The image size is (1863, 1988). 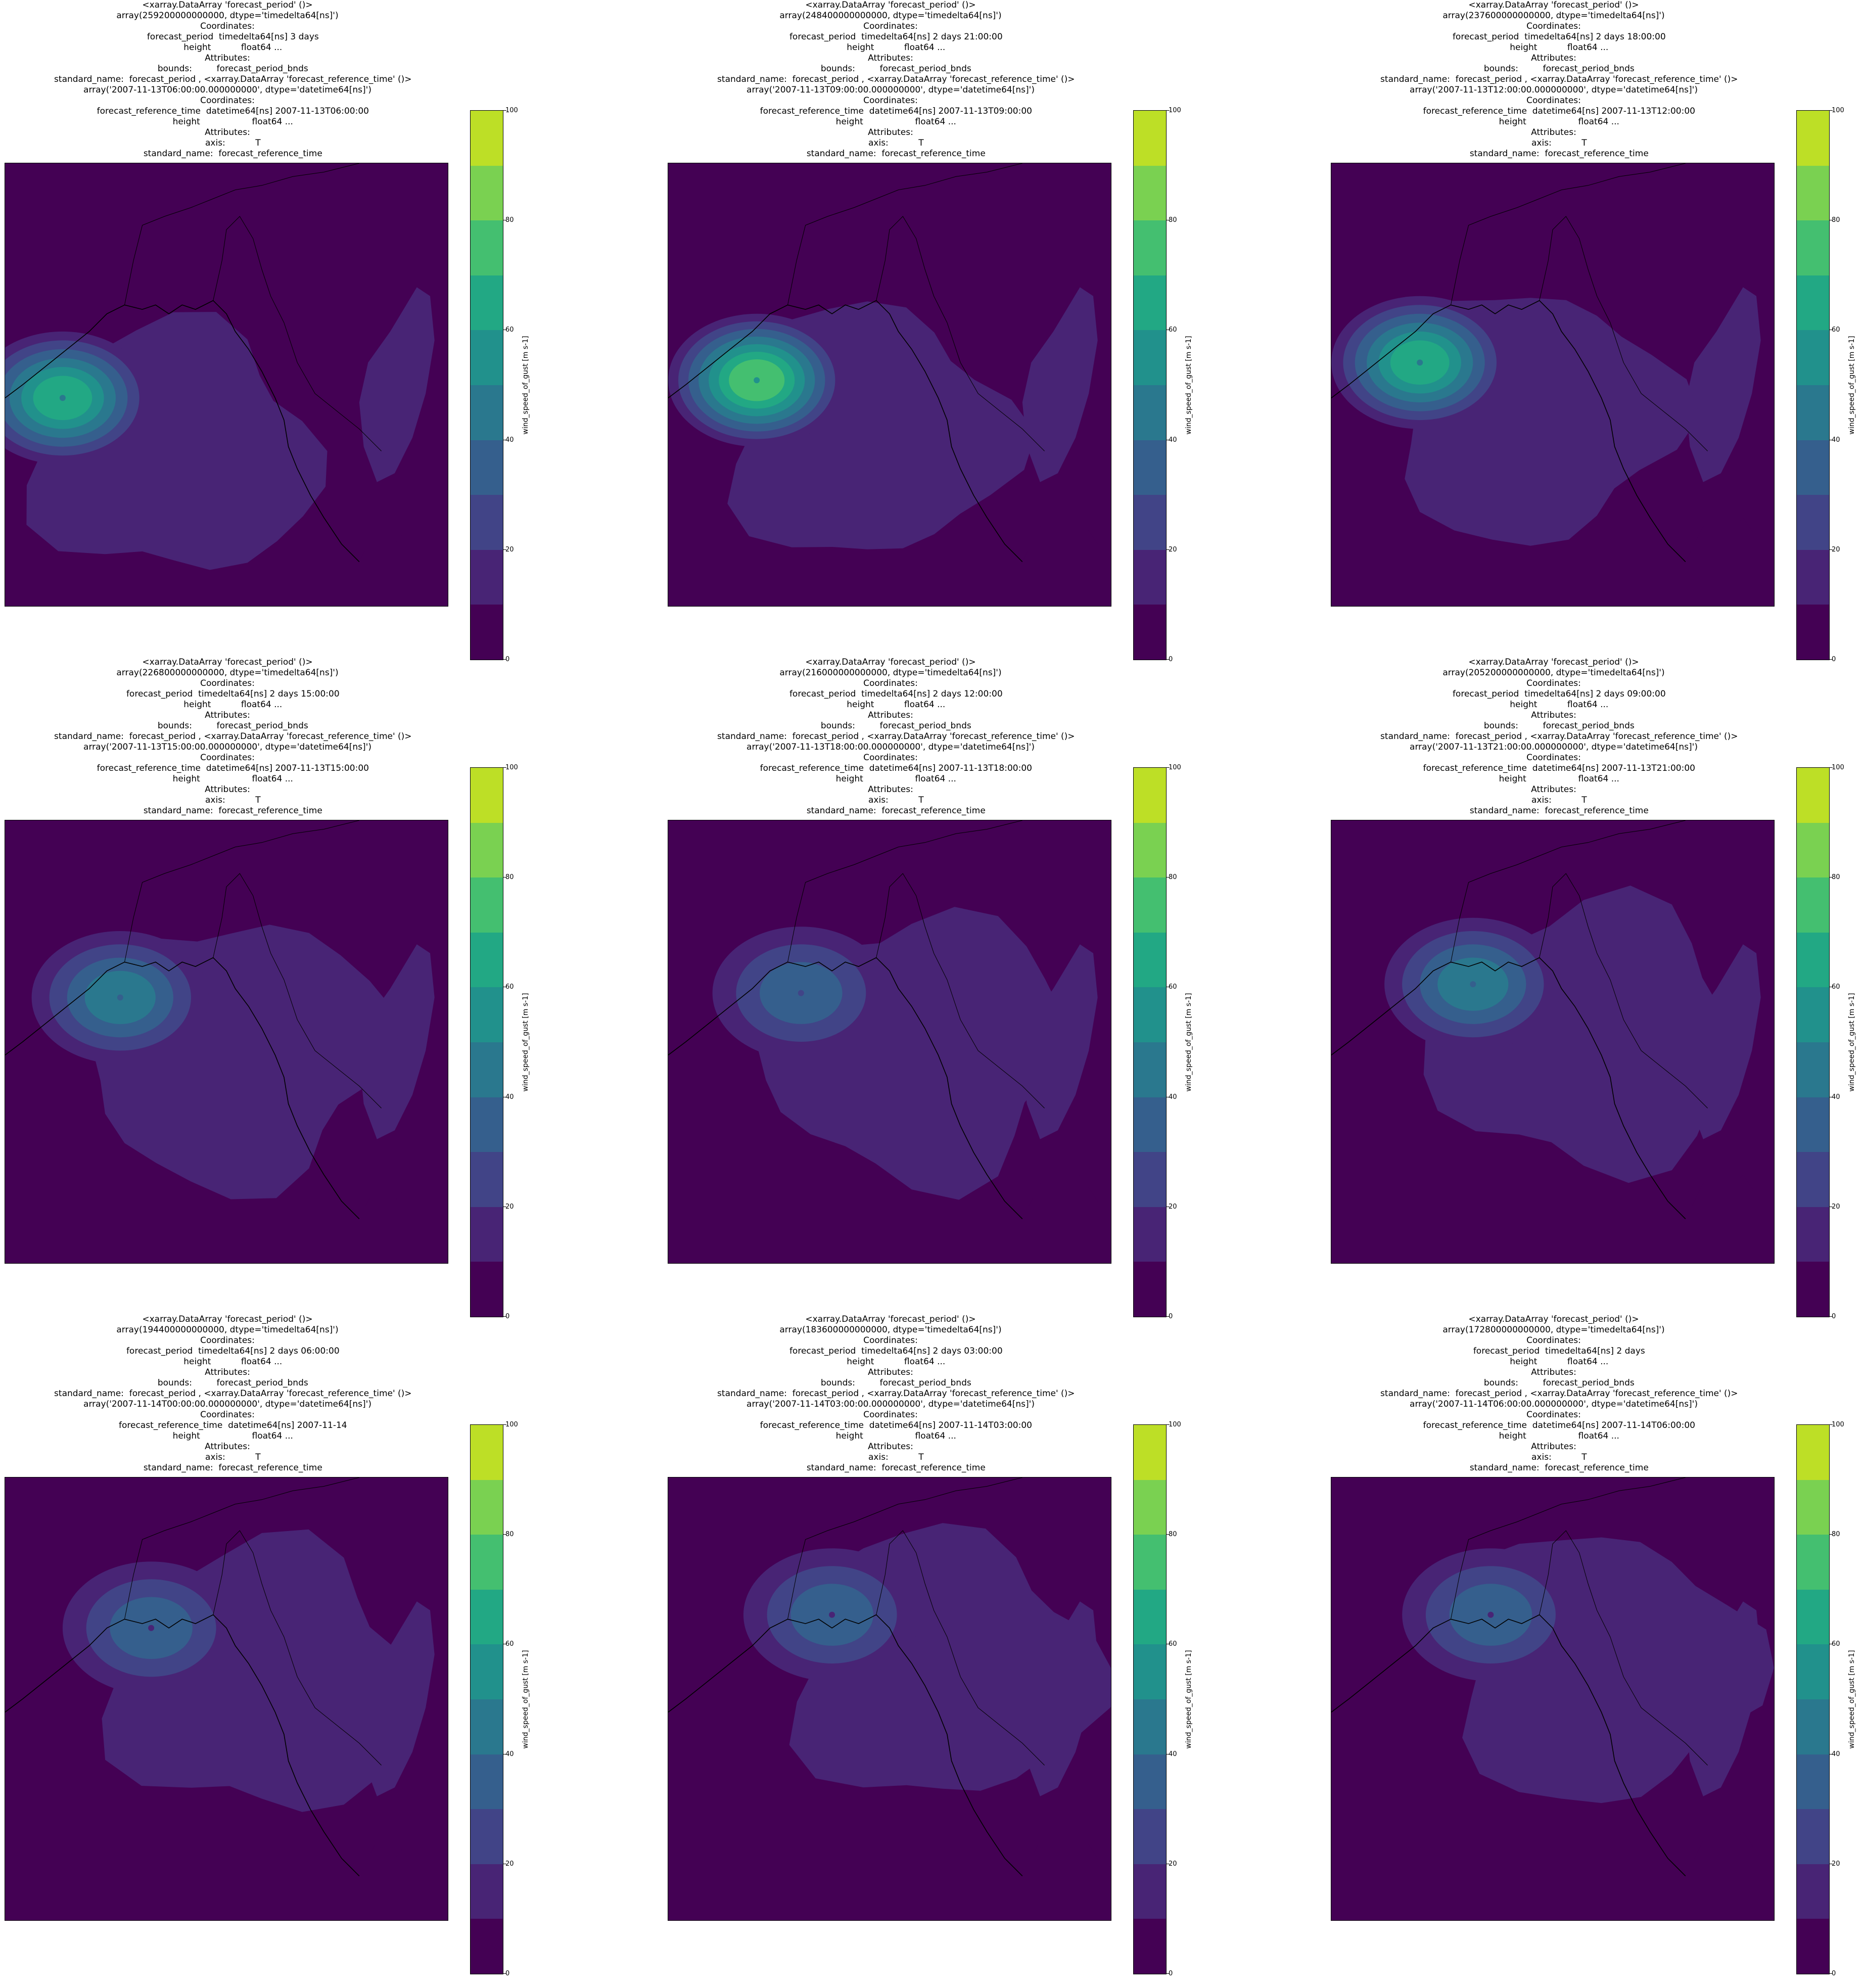 What do you see at coordinates (1568, 891) in the screenshot?
I see `country-border` at bounding box center [1568, 891].